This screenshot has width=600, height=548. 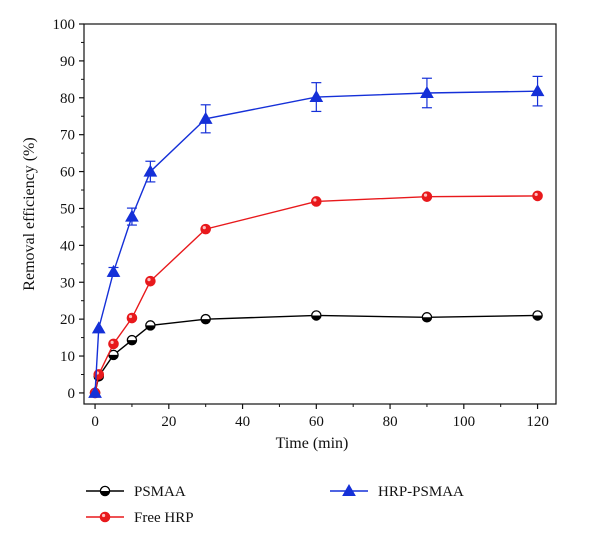 I want to click on x-tick-label: 40, so click(x=242, y=422).